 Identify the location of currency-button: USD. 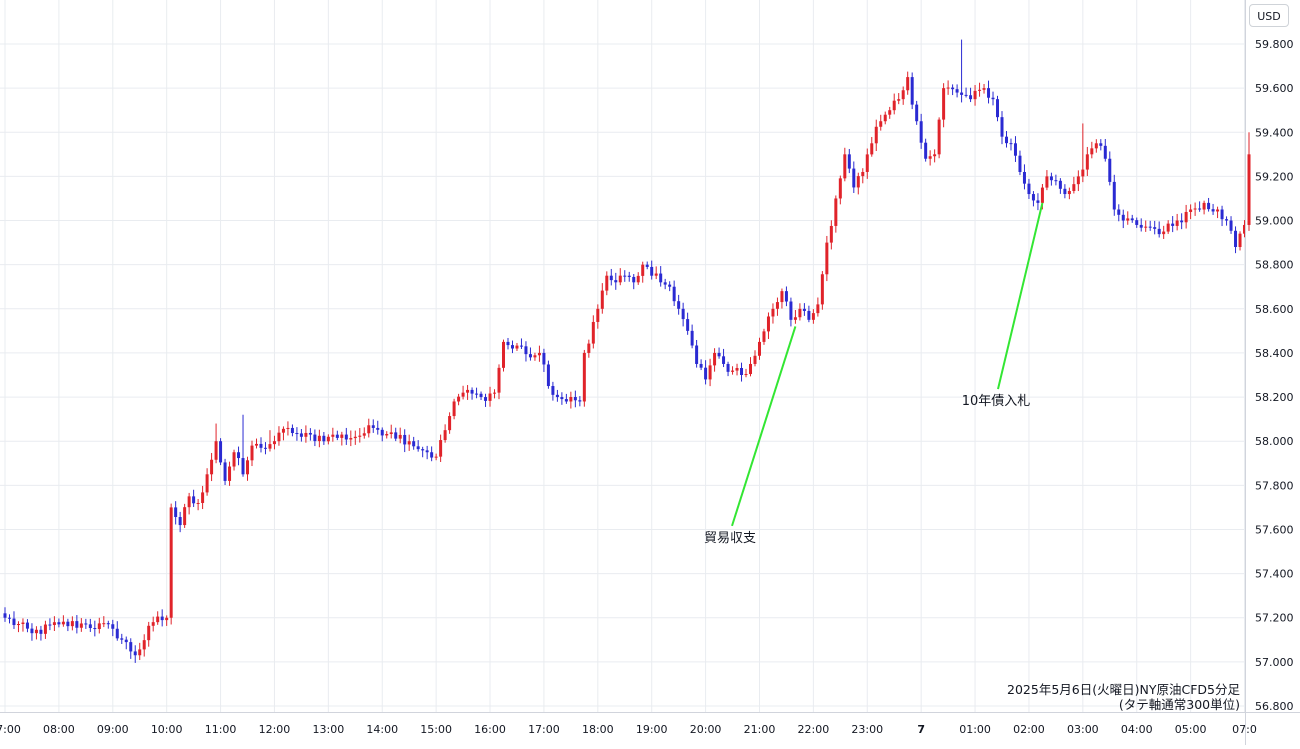
(1269, 15).